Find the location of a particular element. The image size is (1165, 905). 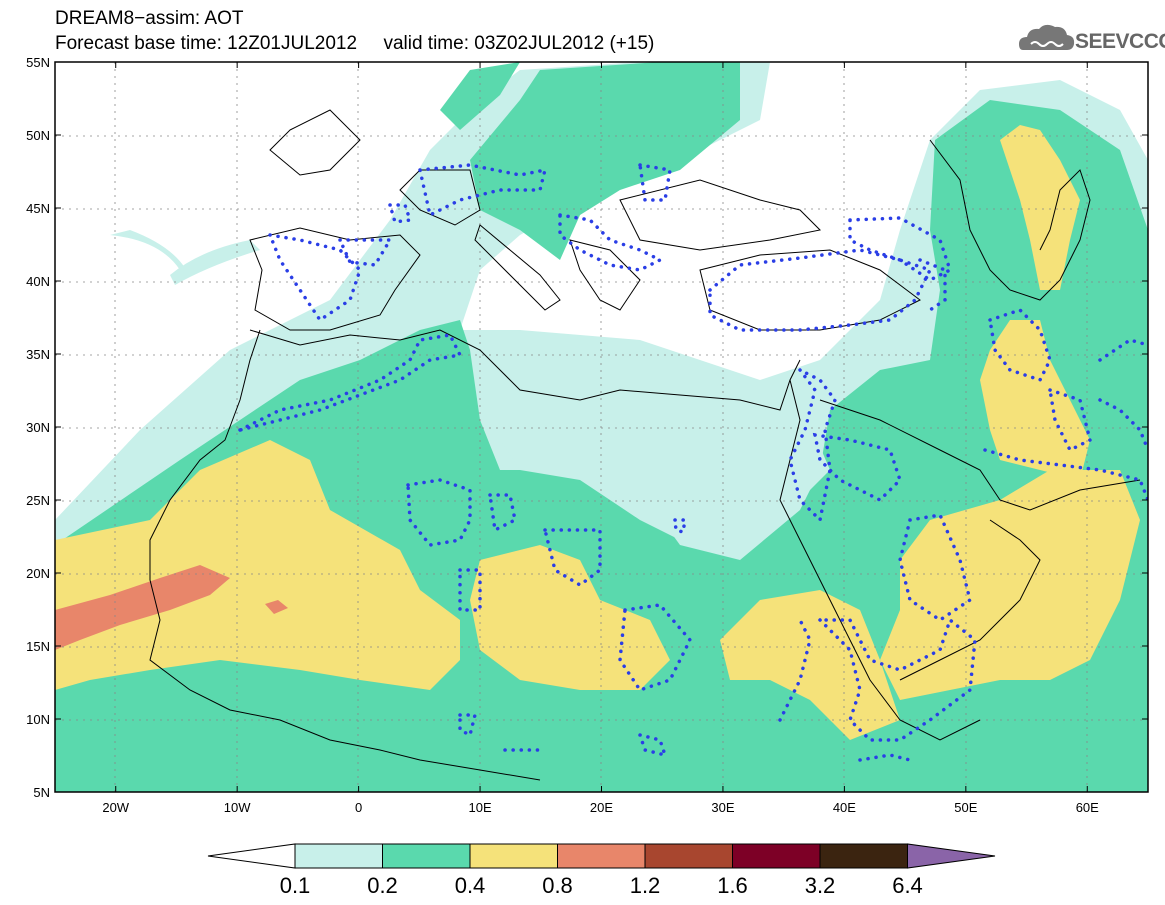

lat-label: 35N is located at coordinates (38, 354).